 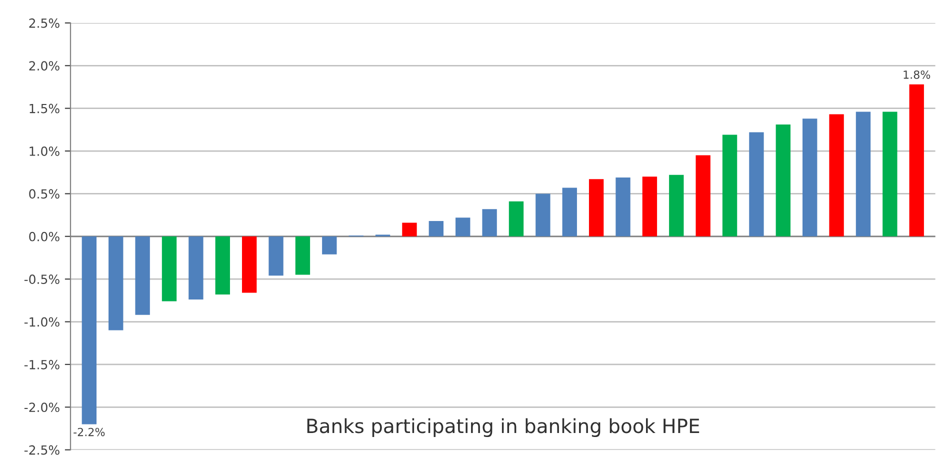 I want to click on y-tick-label: -2.0%, so click(x=42, y=407).